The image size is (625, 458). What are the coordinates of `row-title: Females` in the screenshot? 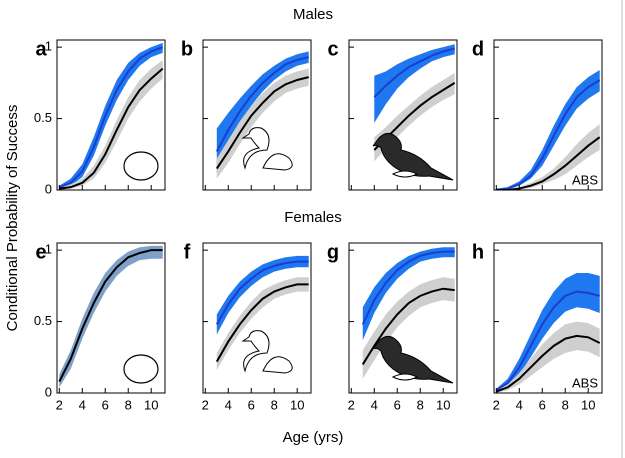 It's located at (313, 217).